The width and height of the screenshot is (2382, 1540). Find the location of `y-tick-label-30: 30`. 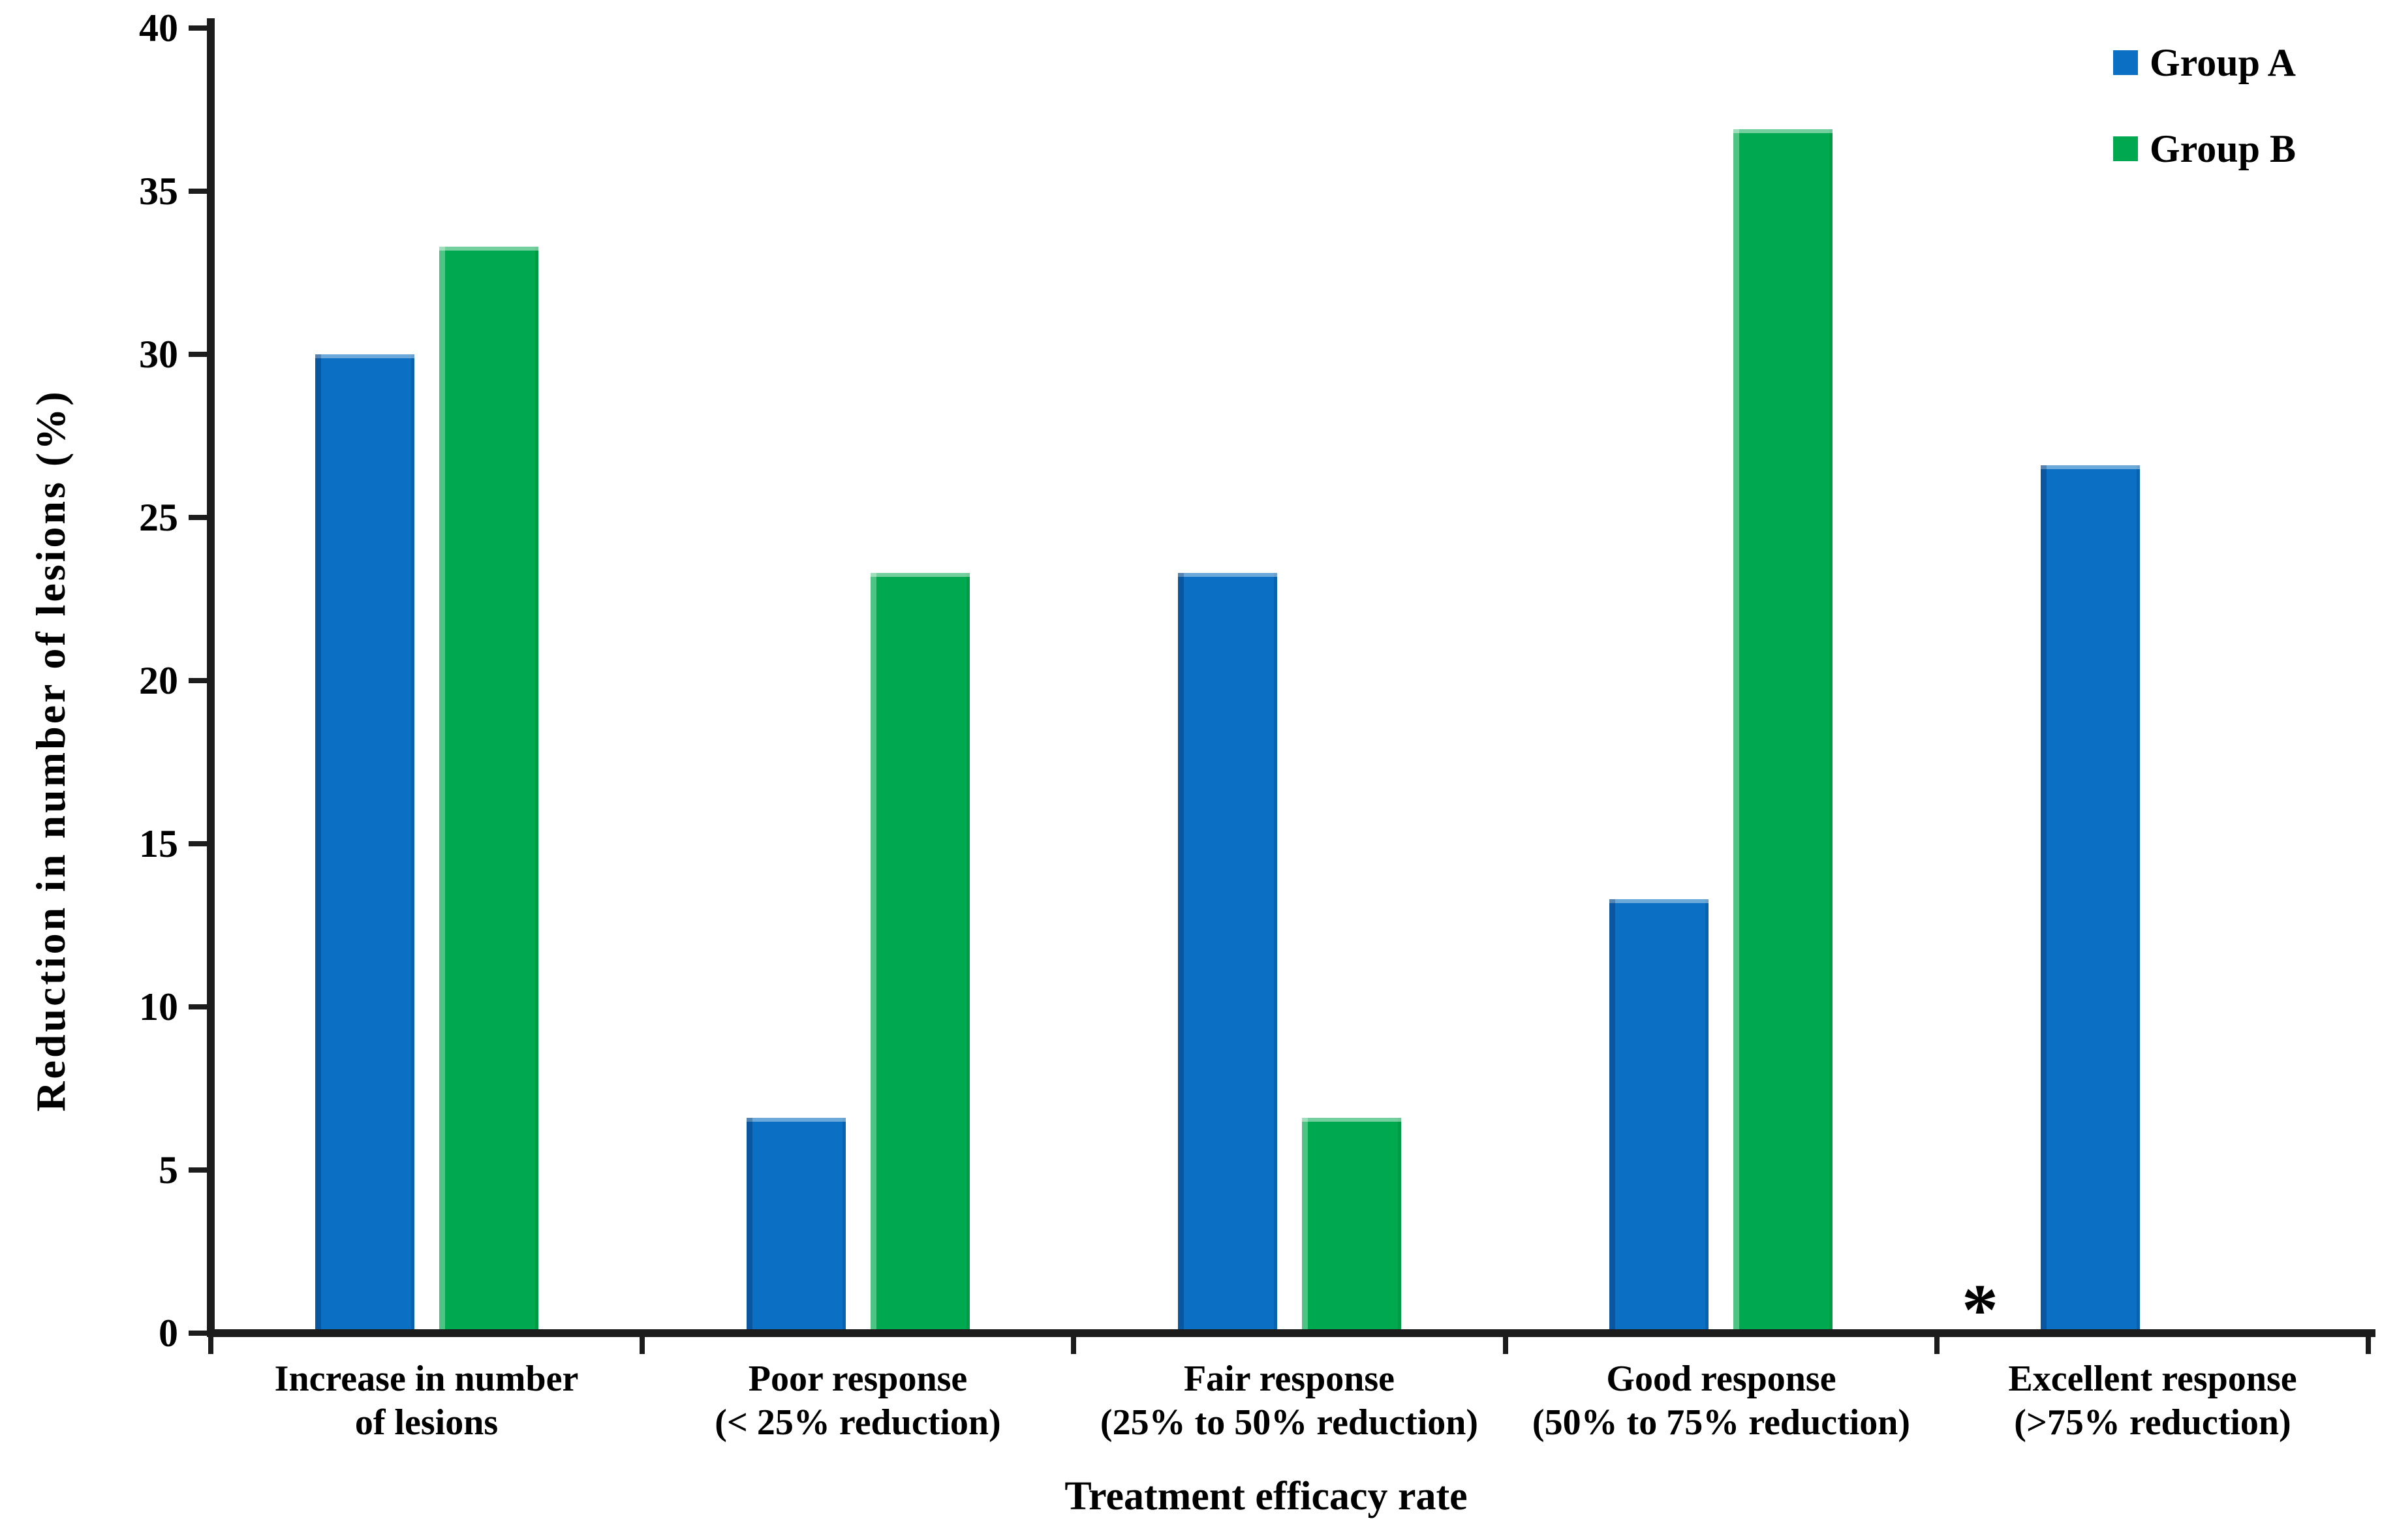

y-tick-label-30: 30 is located at coordinates (158, 355).